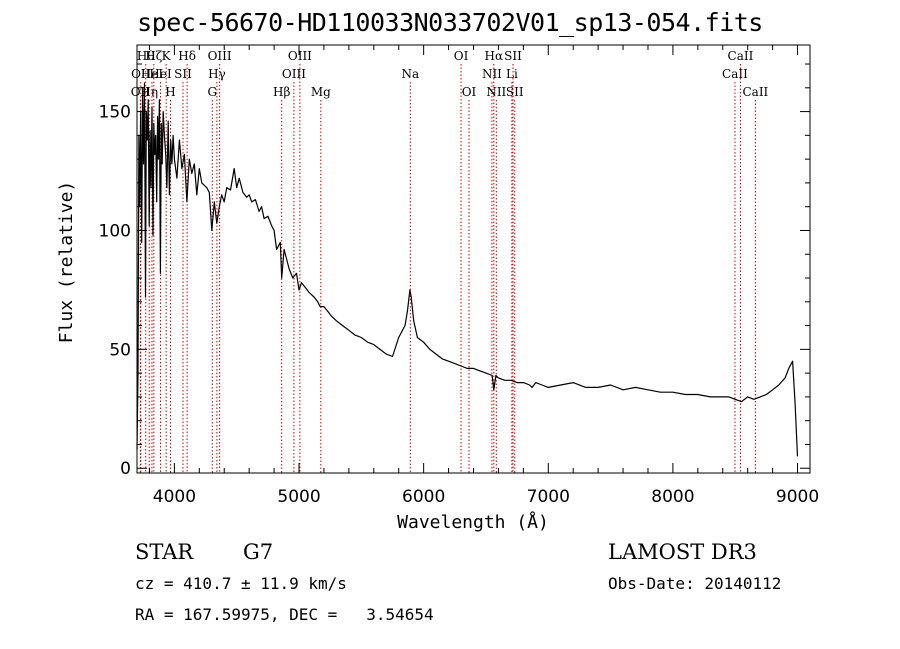  Describe the element at coordinates (212, 92) in the screenshot. I see `line-marker-label: G` at that location.